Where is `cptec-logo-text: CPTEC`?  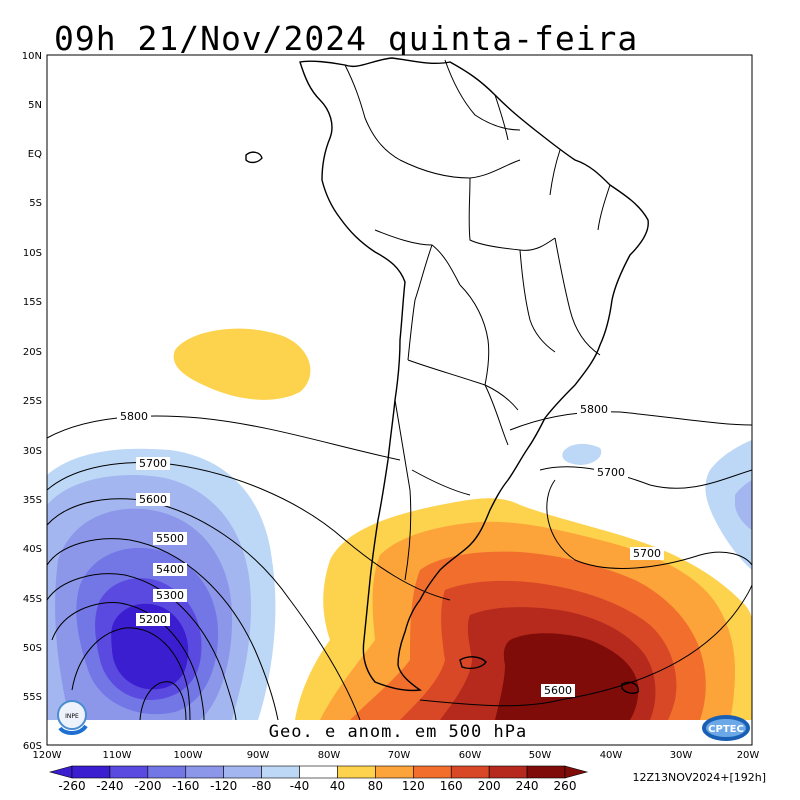
cptec-logo-text: CPTEC is located at coordinates (726, 729).